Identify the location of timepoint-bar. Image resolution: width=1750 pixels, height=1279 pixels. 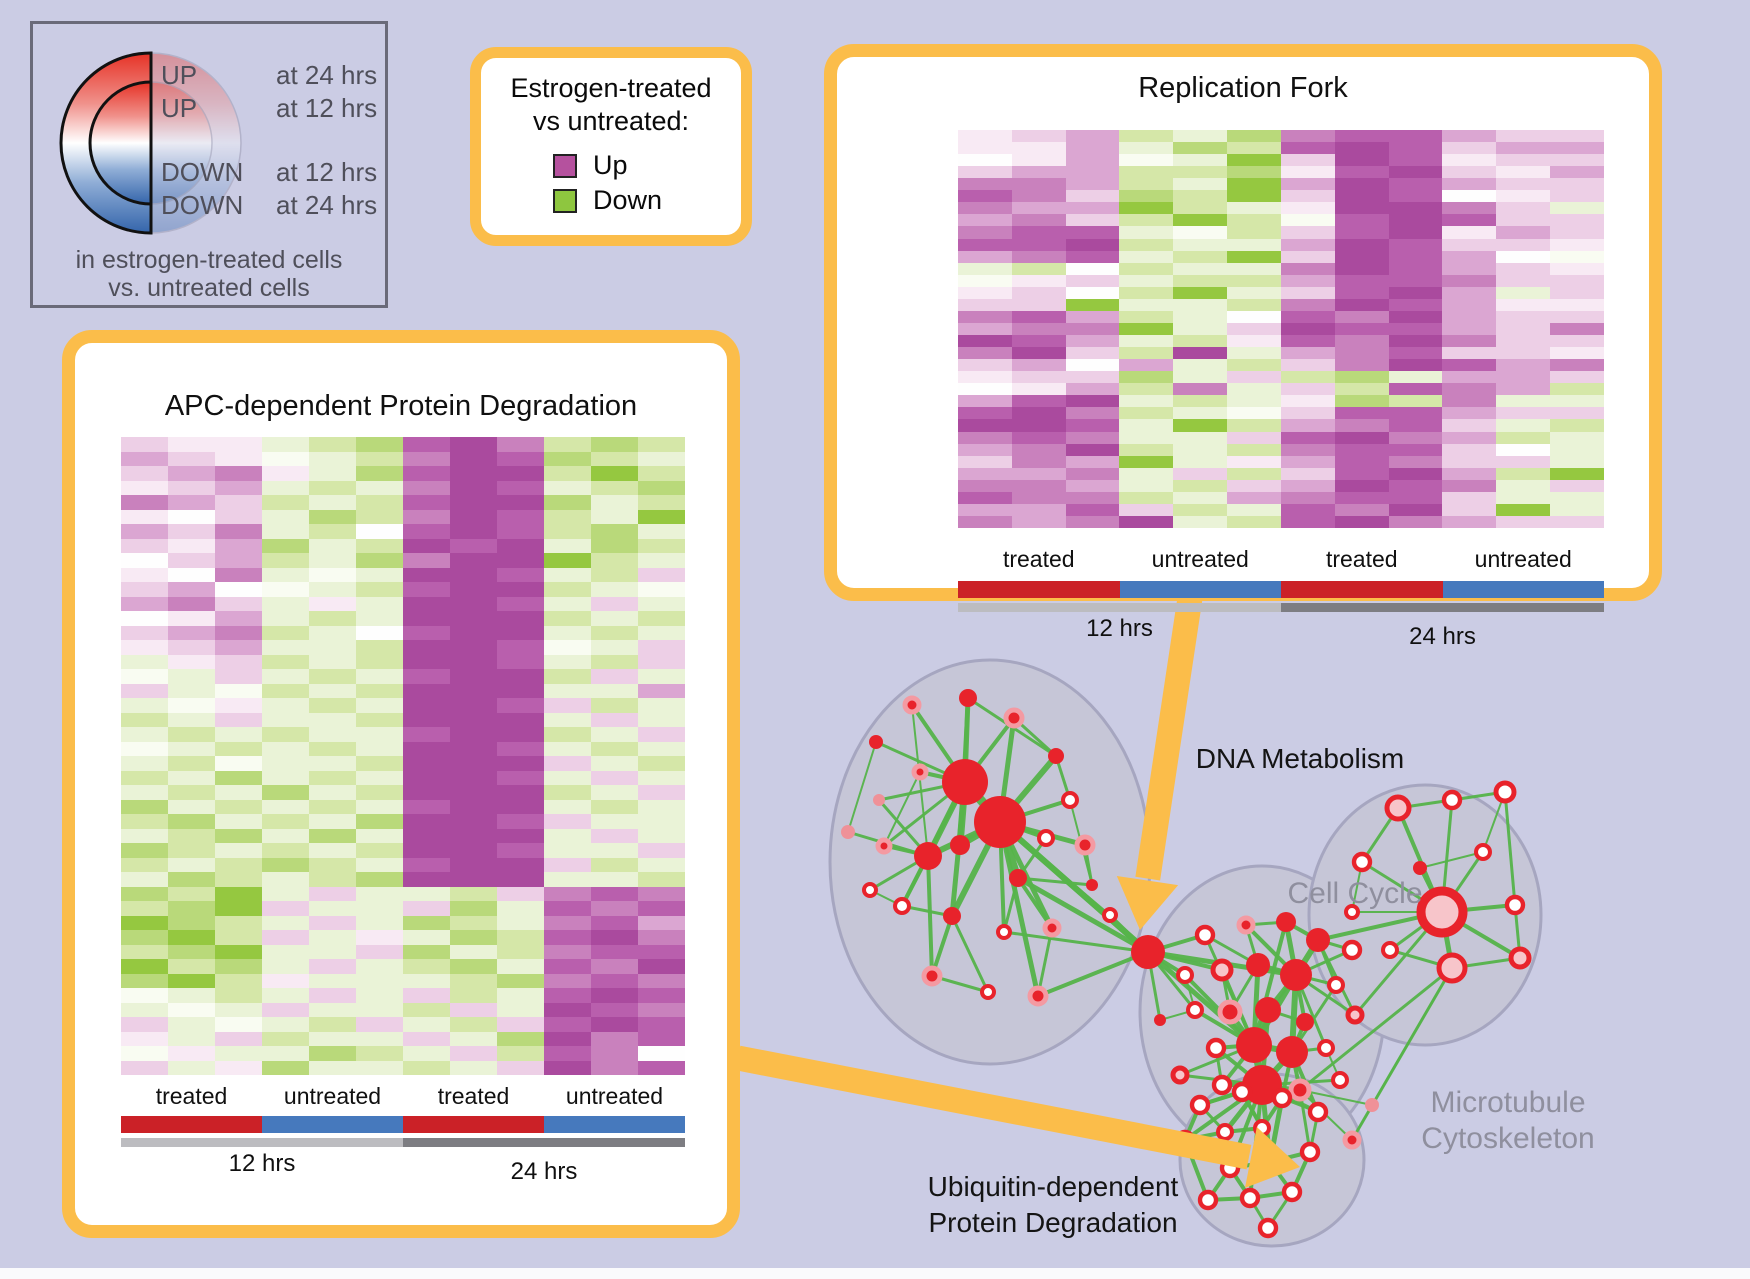
(403, 1142).